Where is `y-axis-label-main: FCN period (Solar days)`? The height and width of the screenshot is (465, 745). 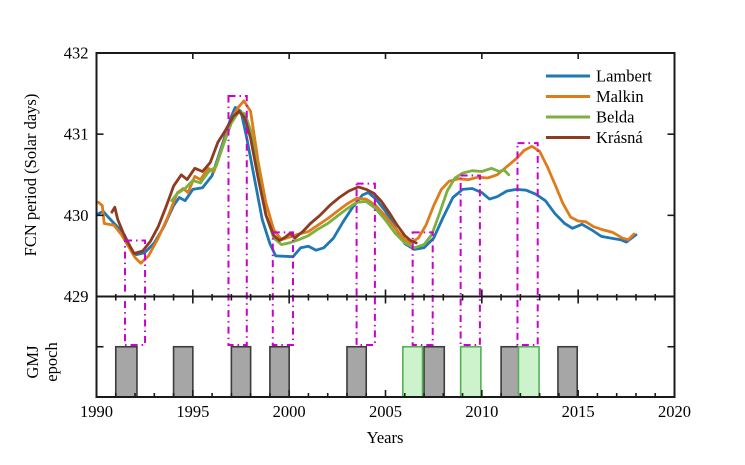 y-axis-label-main: FCN period (Solar days) is located at coordinates (30, 175).